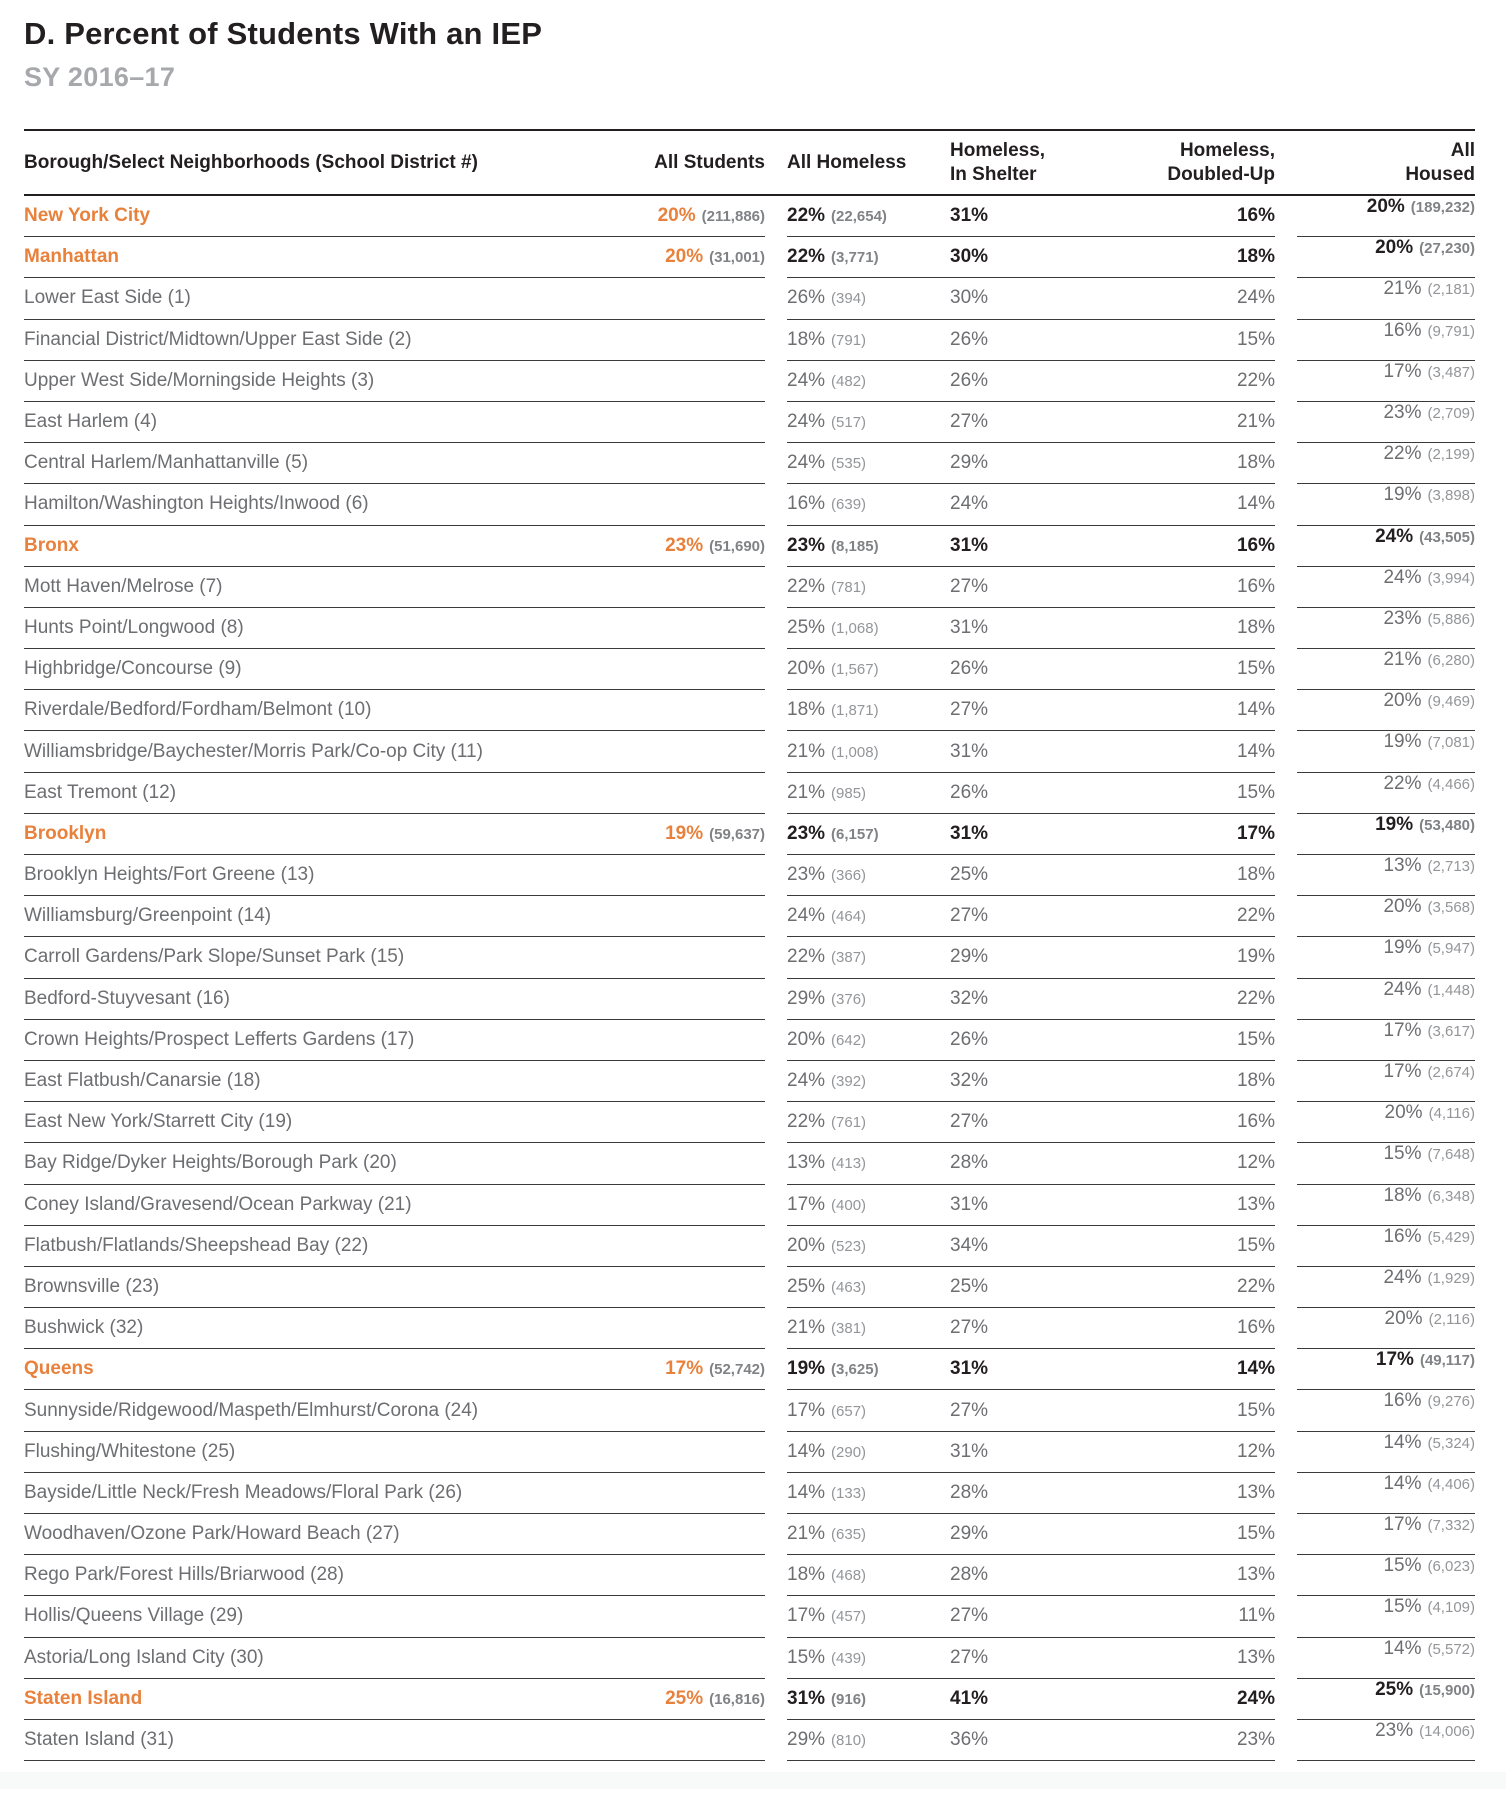  What do you see at coordinates (806, 1328) in the screenshot?
I see `all-homeless-percent: 21%` at bounding box center [806, 1328].